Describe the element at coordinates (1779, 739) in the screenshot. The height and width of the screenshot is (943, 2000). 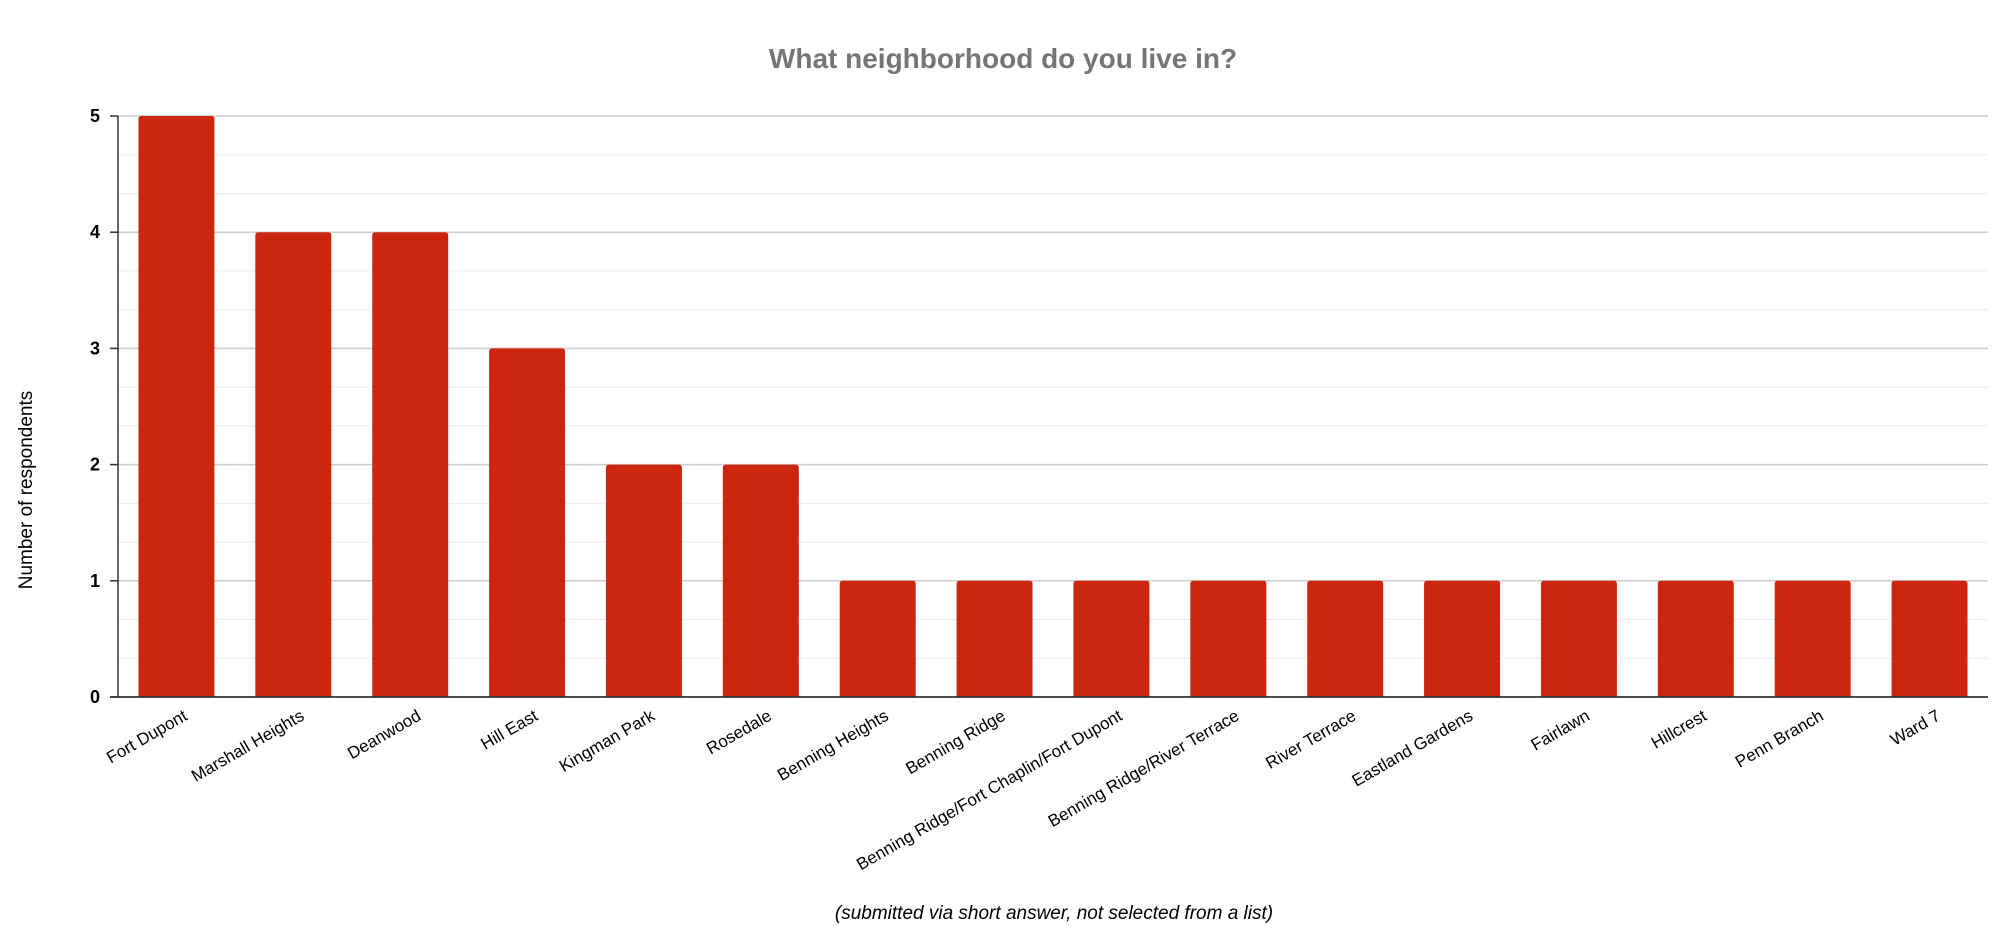
I see `x-tick-label: Penn Branch` at that location.